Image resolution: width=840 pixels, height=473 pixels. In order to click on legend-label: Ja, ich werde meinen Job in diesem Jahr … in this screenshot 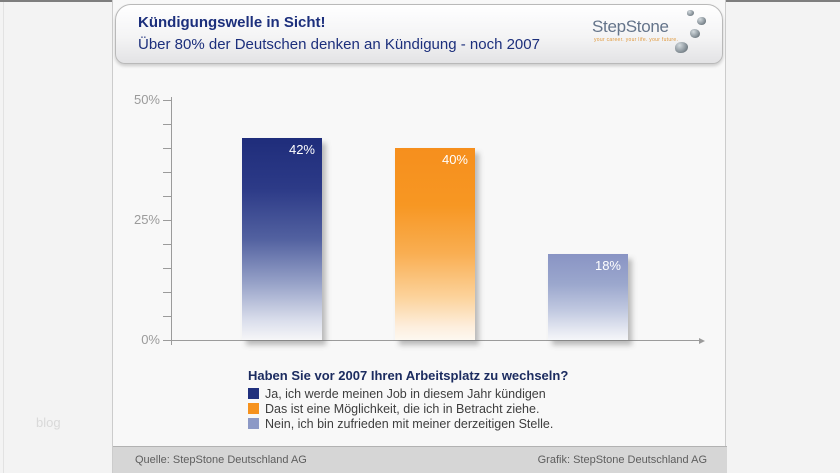, I will do `click(405, 394)`.